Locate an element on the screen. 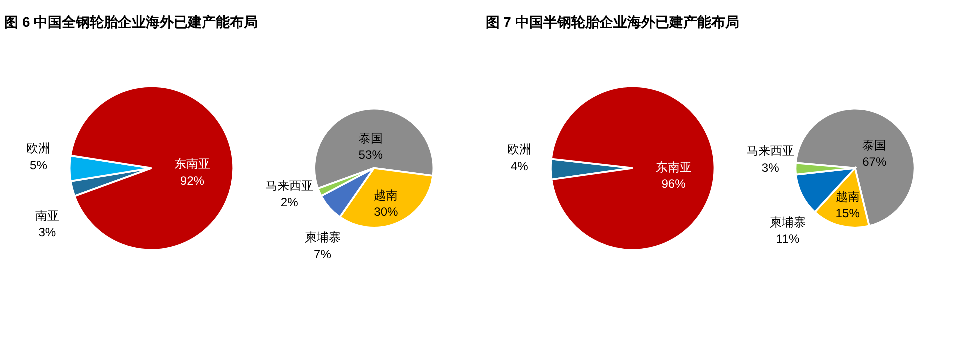 The height and width of the screenshot is (358, 953). chart-title: 图 6 中国全钢轮胎企业海外已建产能布局 is located at coordinates (131, 22).